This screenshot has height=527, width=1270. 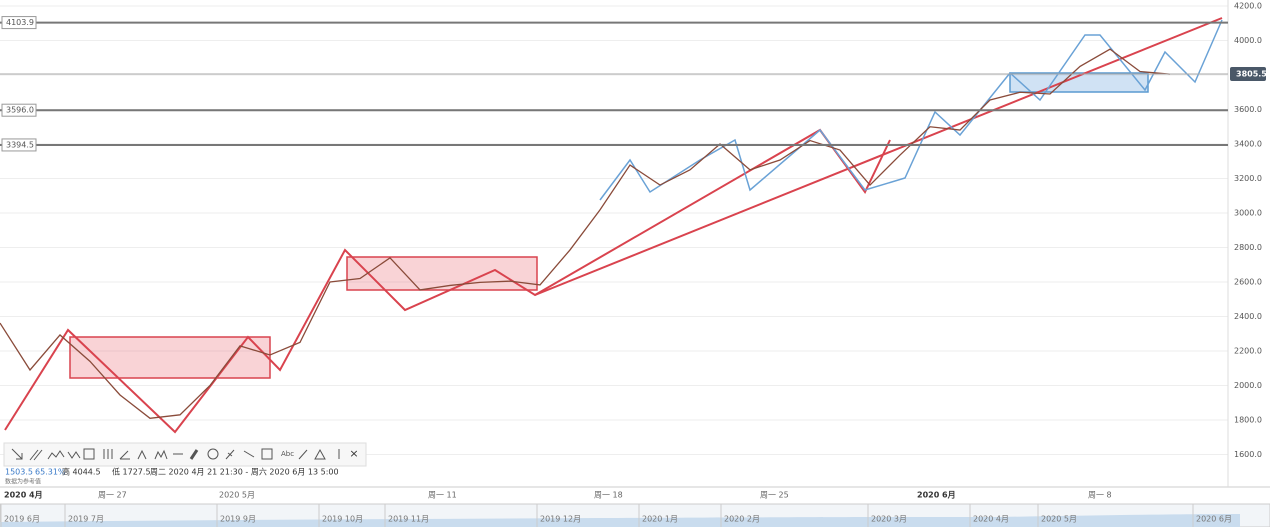 What do you see at coordinates (560, 519) in the screenshot?
I see `navigator-label: 2019 12月` at bounding box center [560, 519].